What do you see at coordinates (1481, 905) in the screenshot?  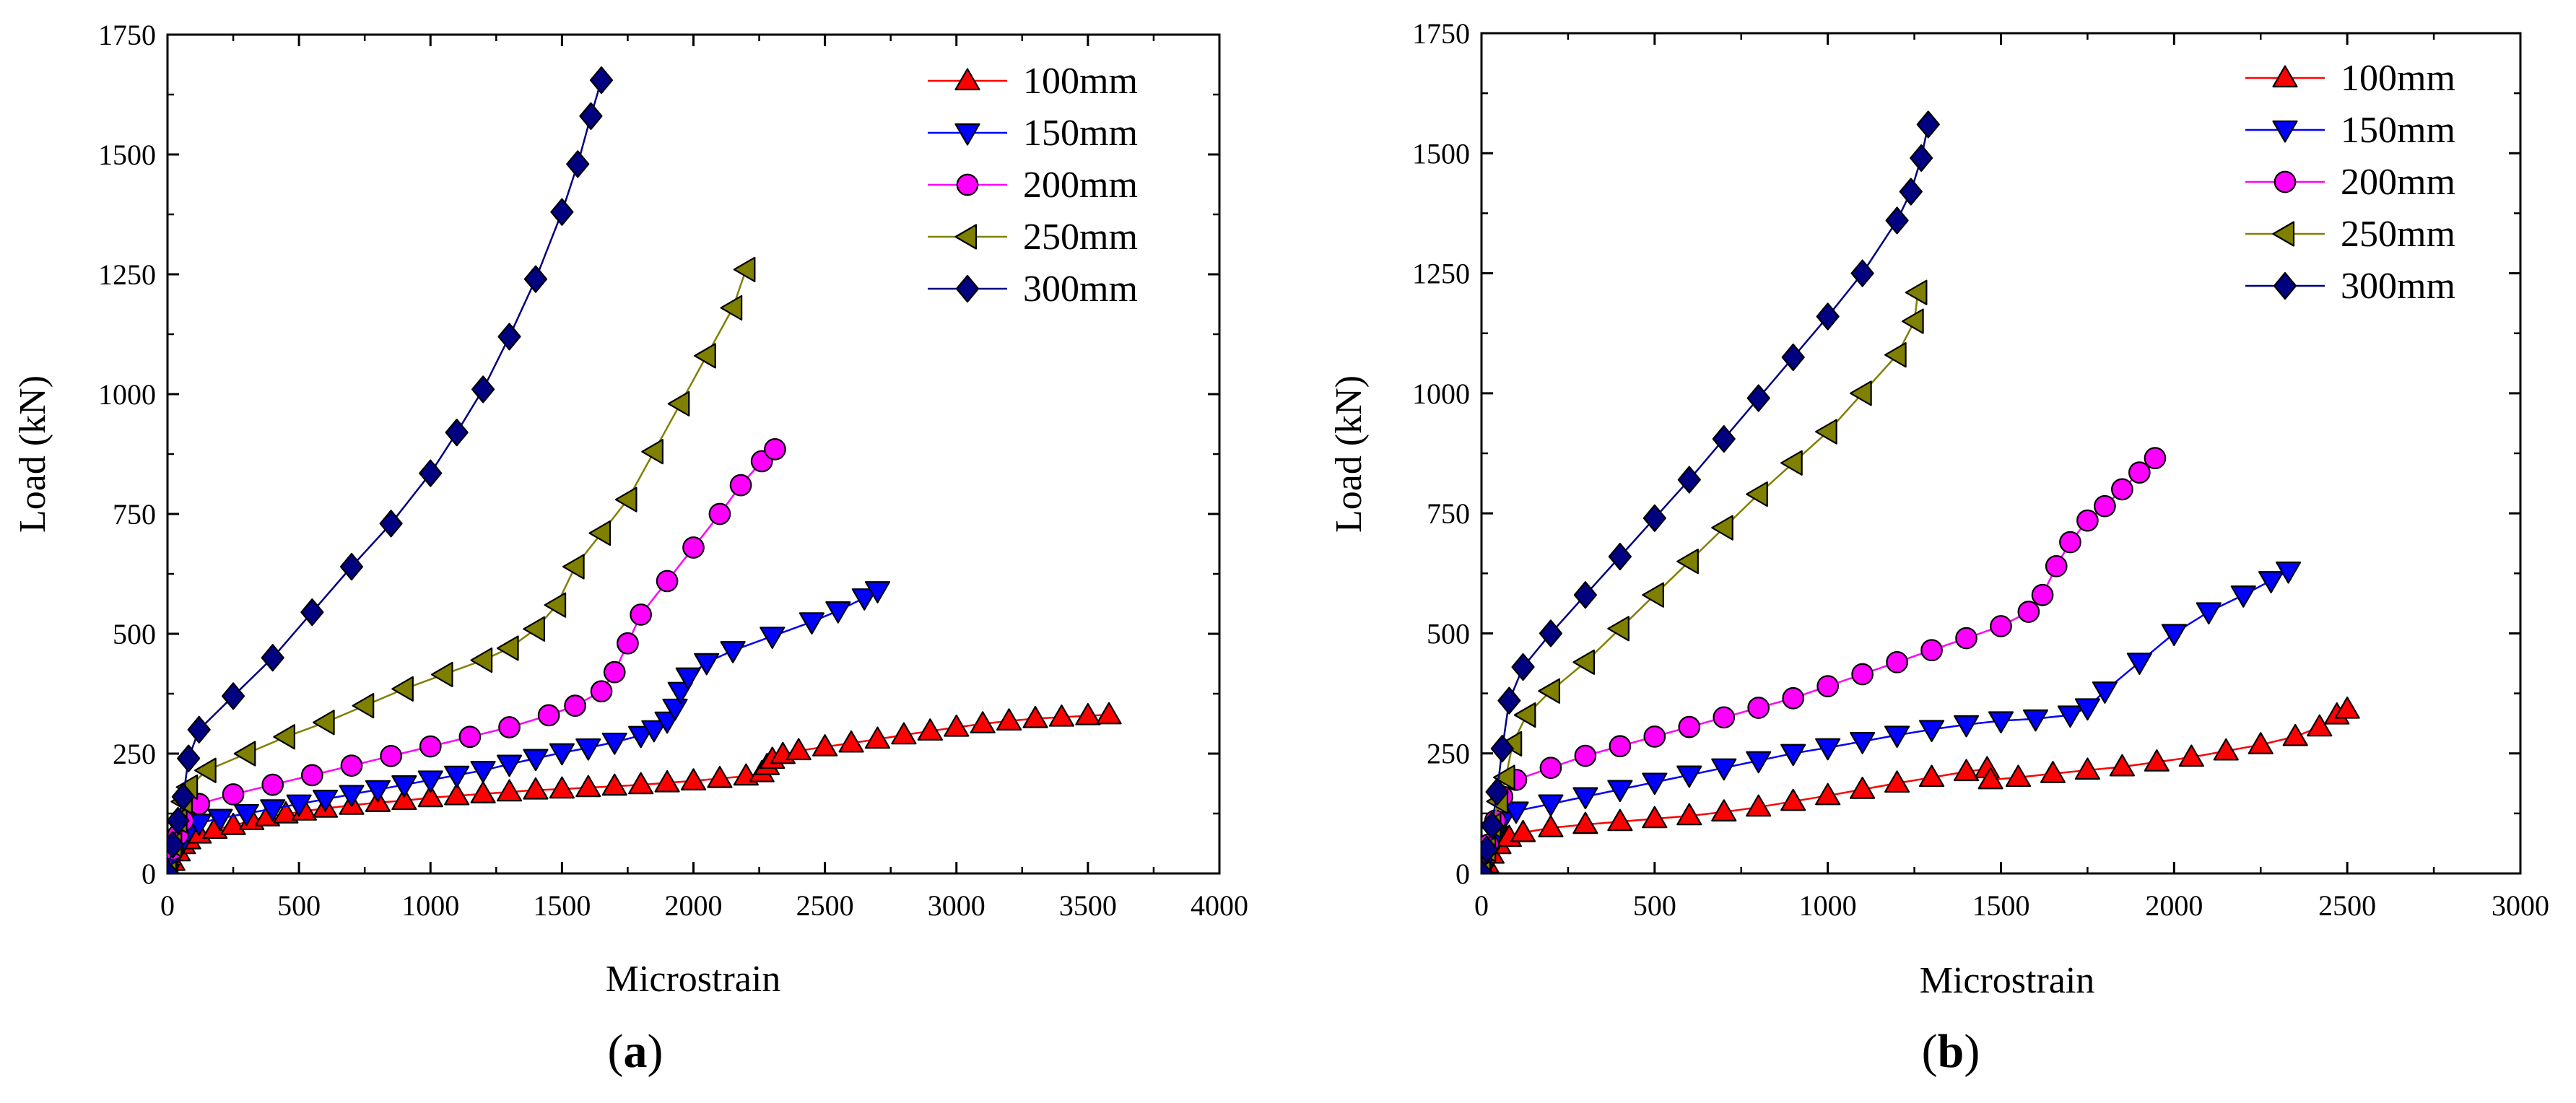 I see `x-tick-label: 0` at bounding box center [1481, 905].